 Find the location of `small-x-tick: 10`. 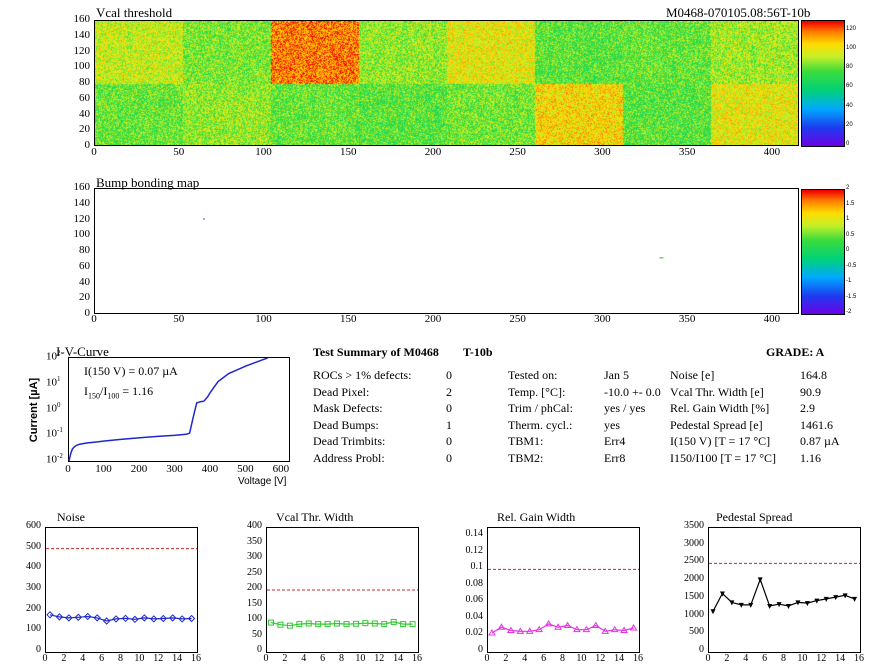

small-x-tick: 10 is located at coordinates (139, 658).